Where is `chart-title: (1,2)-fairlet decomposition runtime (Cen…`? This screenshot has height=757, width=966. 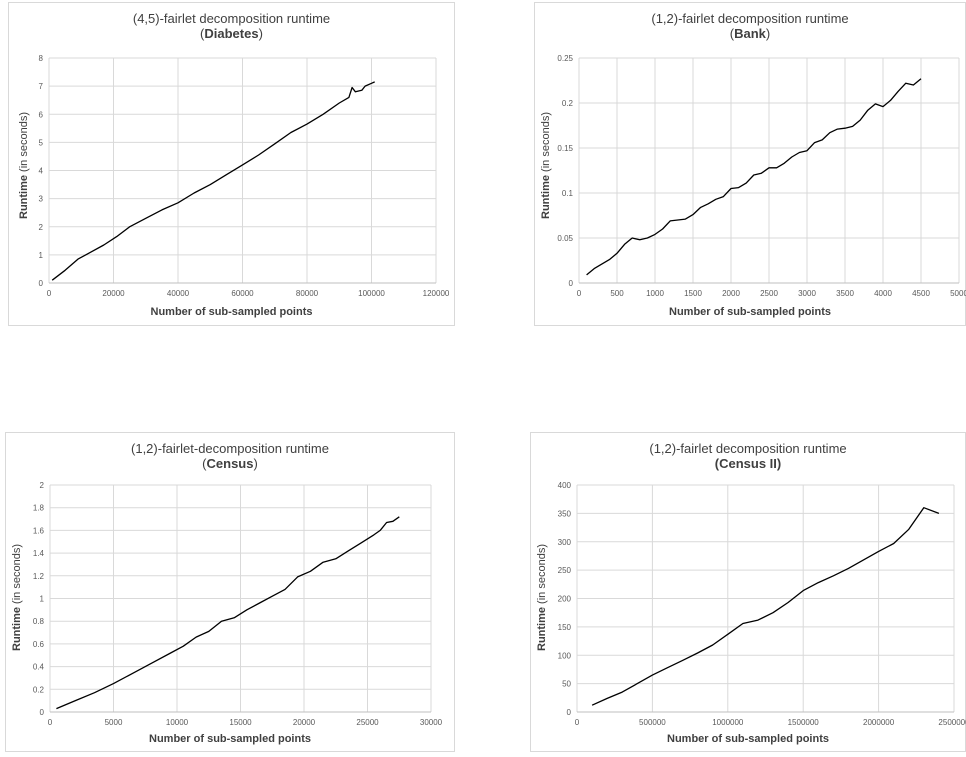
chart-title: (1,2)-fairlet decomposition runtime (Cen… is located at coordinates (748, 456).